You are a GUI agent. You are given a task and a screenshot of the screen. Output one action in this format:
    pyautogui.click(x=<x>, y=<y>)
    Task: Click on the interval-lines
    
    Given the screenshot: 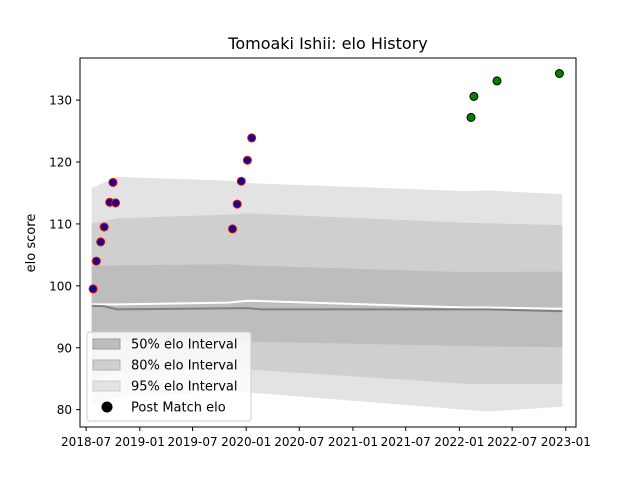 What is the action you would take?
    pyautogui.click(x=327, y=306)
    